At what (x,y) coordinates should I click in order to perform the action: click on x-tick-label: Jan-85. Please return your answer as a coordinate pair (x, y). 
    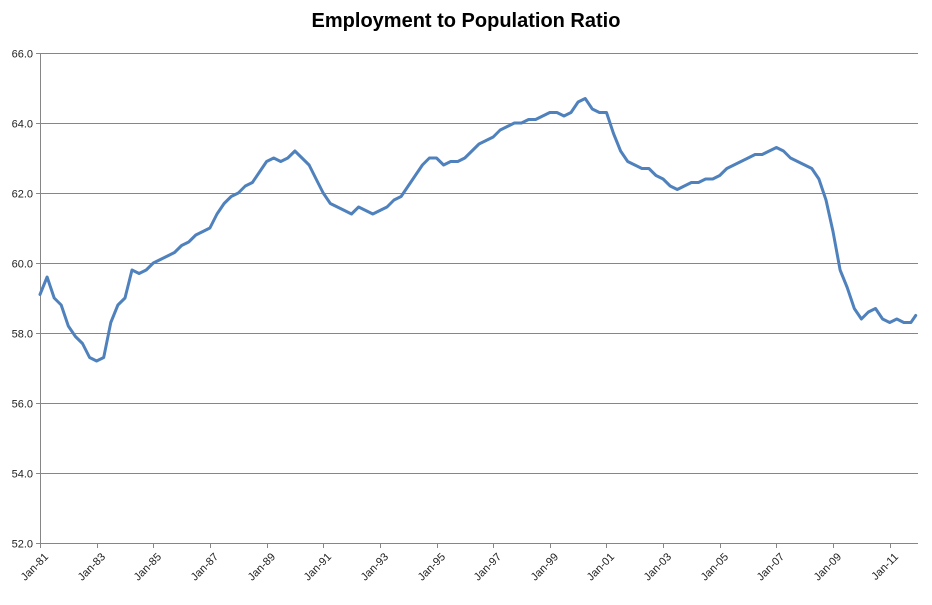
    Looking at the image, I should click on (148, 567).